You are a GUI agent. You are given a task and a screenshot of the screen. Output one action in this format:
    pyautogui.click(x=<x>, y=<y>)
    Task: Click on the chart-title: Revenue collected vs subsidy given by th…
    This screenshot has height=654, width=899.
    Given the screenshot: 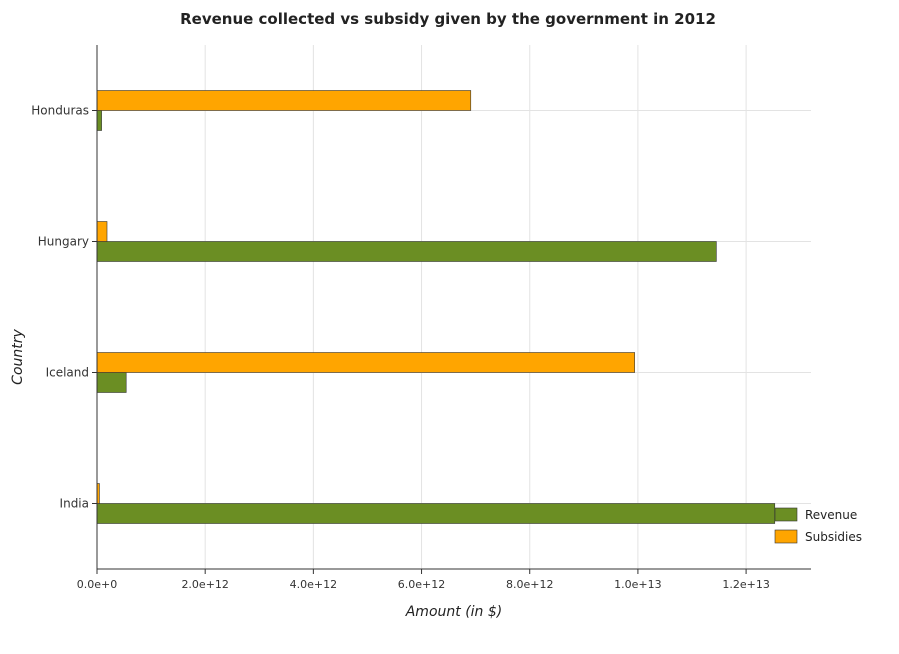 What is the action you would take?
    pyautogui.click(x=448, y=19)
    